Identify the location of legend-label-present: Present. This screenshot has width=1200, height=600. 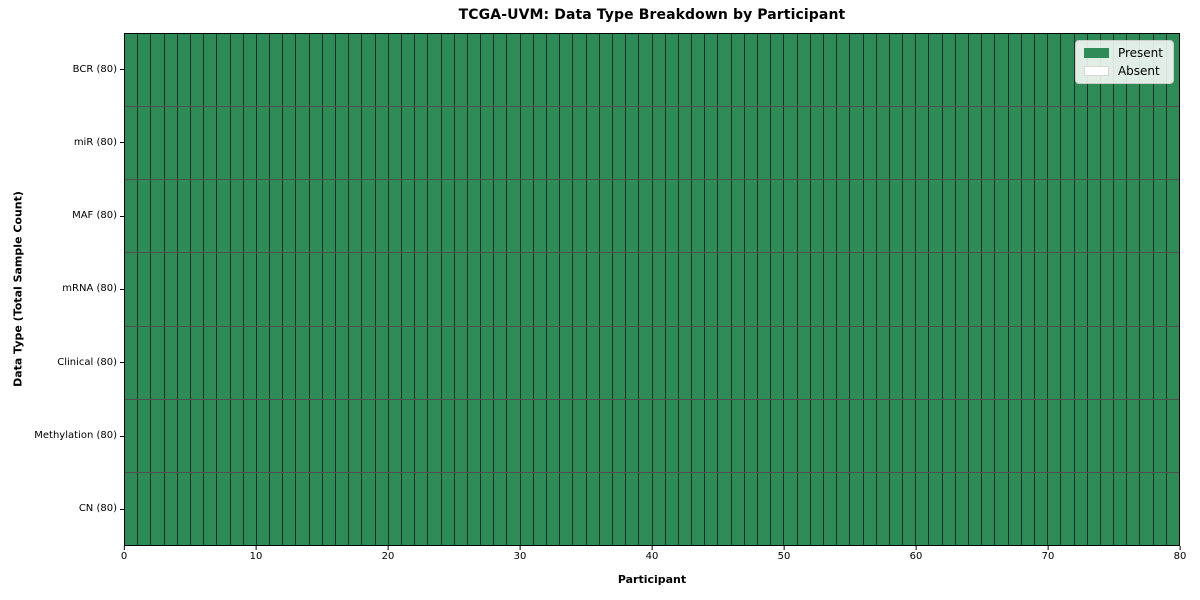
(1140, 53).